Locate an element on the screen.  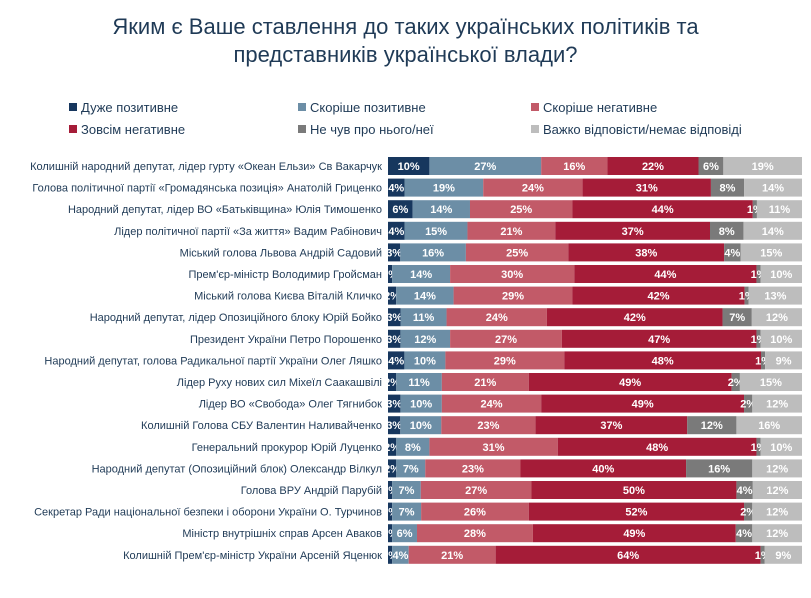
bar-value-label: 38% is located at coordinates (646, 253).